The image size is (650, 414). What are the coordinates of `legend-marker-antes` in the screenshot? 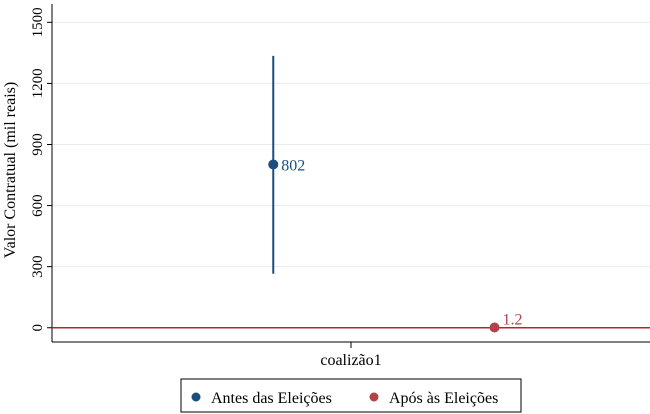 It's located at (196, 397).